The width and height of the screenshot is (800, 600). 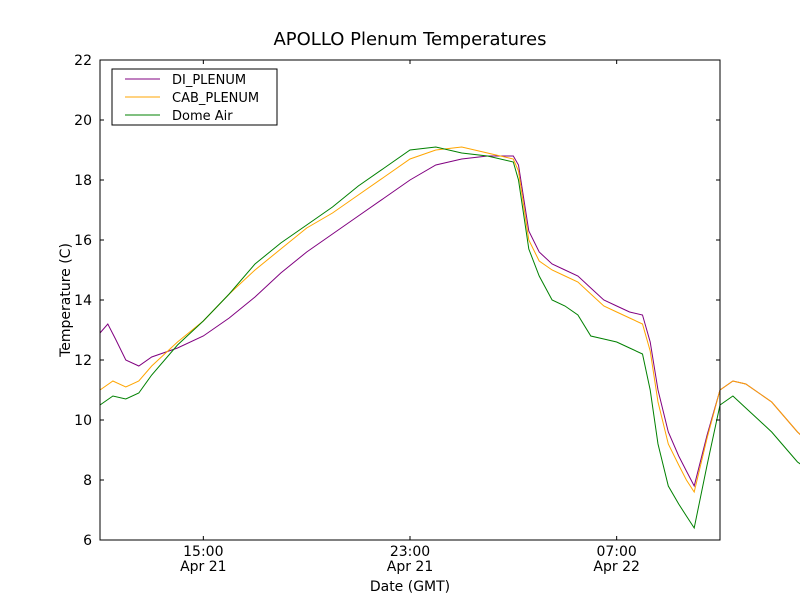 What do you see at coordinates (215, 98) in the screenshot?
I see `legend-label: CAB_PLENUM` at bounding box center [215, 98].